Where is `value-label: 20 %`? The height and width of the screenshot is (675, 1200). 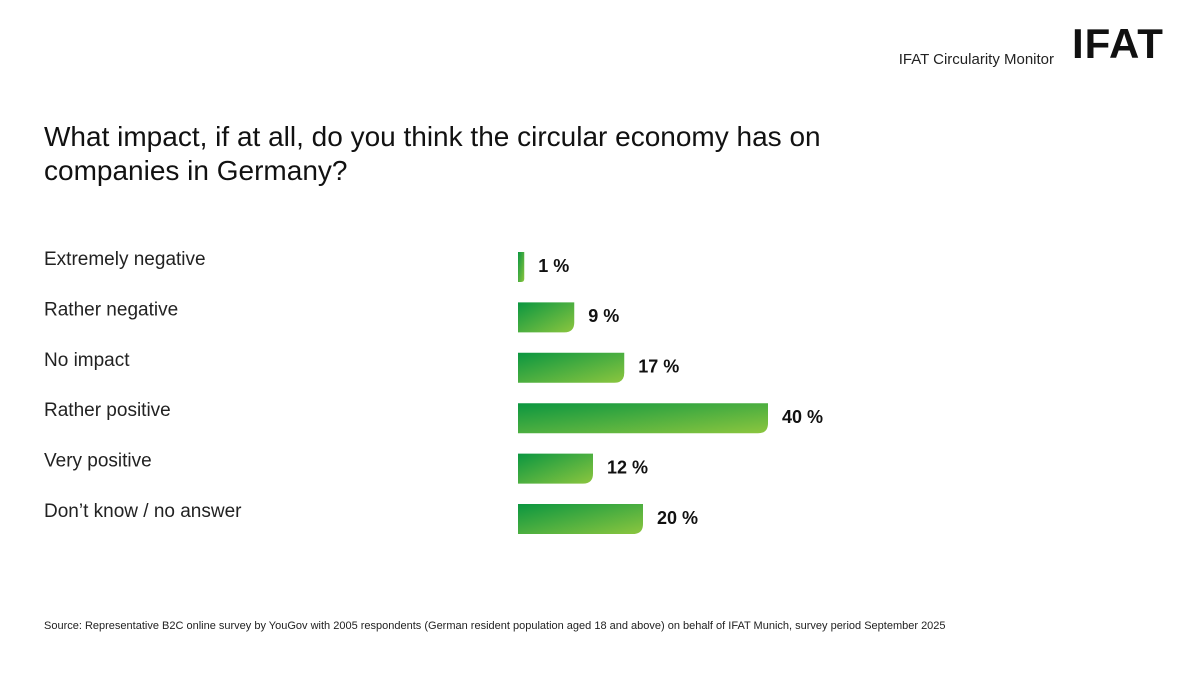
value-label: 20 % is located at coordinates (677, 518).